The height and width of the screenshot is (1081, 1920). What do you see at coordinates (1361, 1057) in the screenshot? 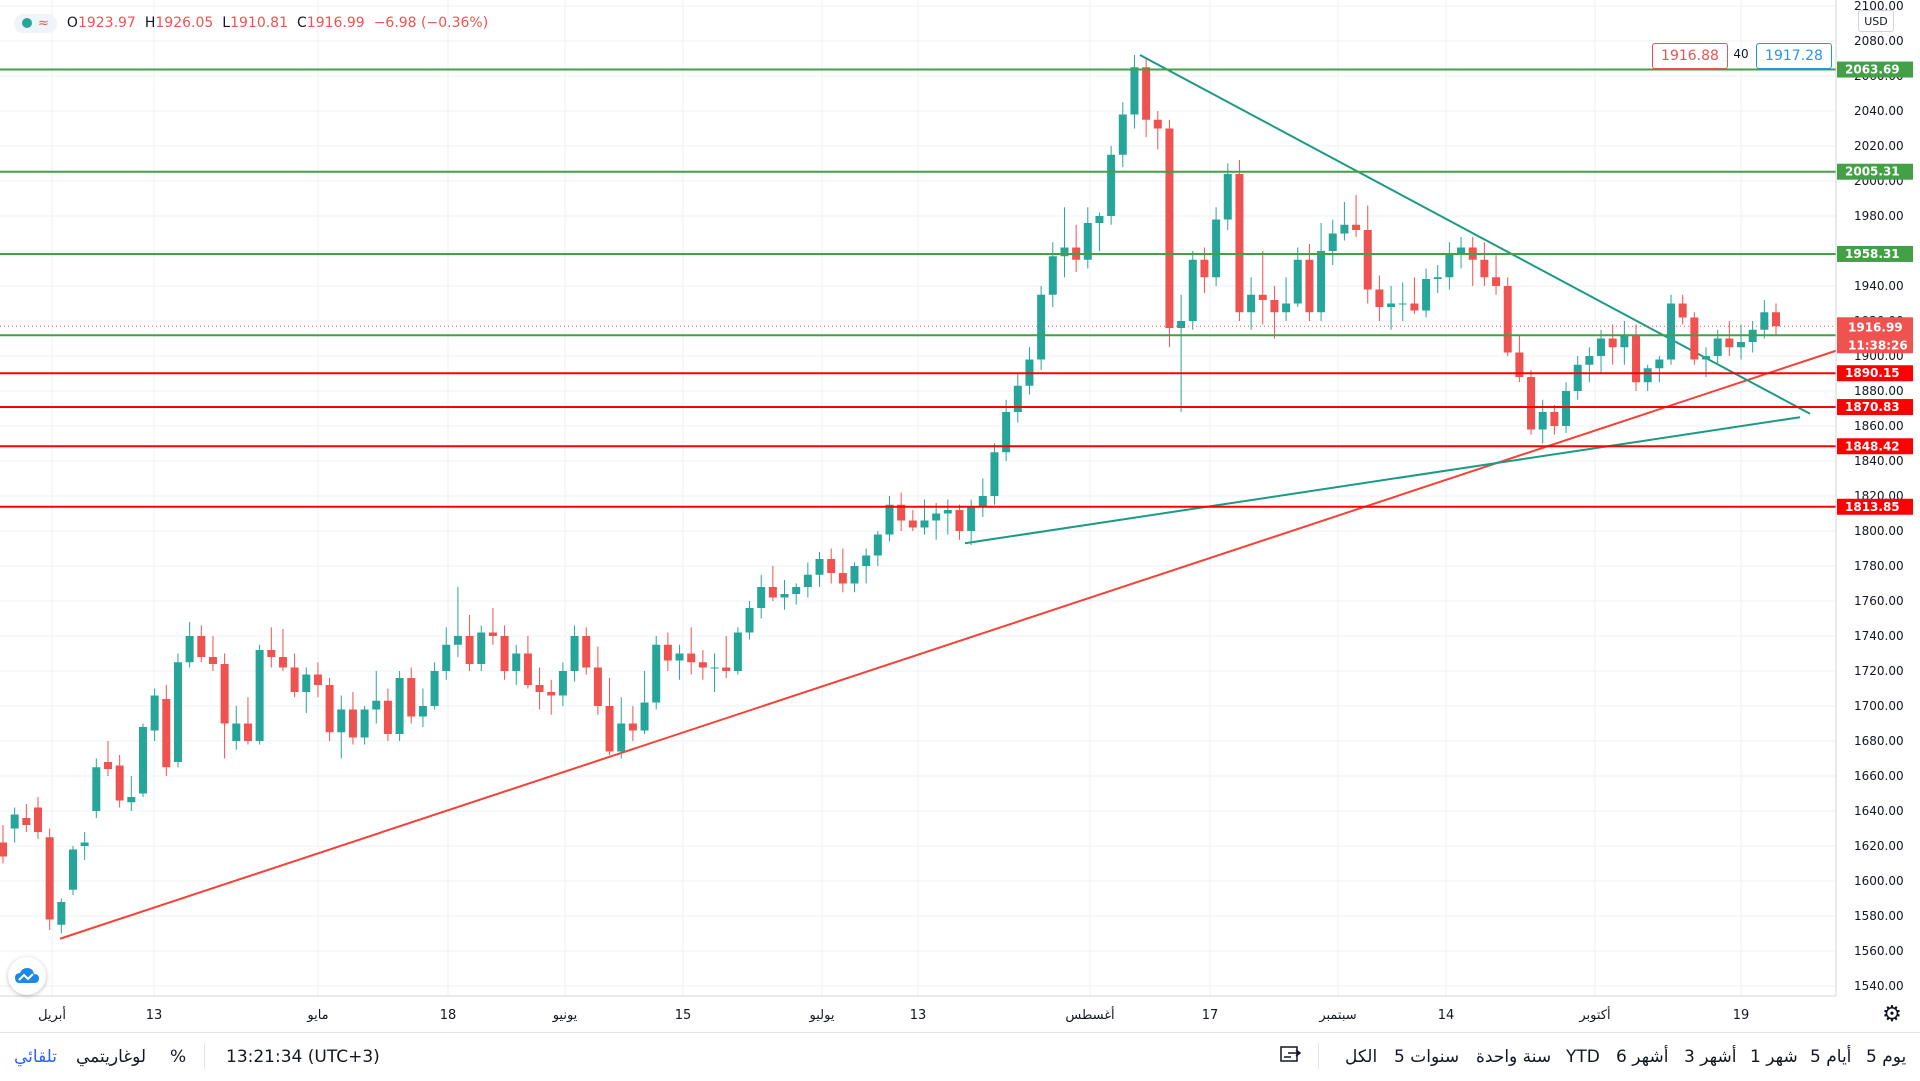
I see `range-all: الكل` at bounding box center [1361, 1057].